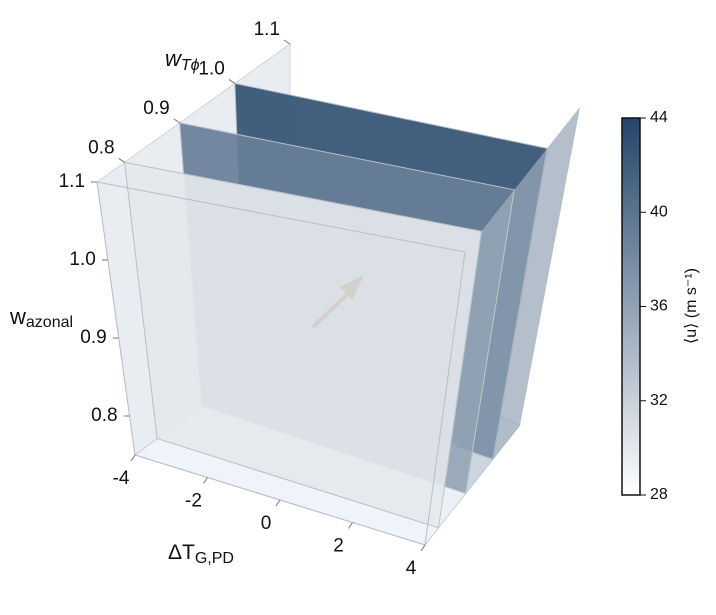 The image size is (716, 615). Describe the element at coordinates (691, 306) in the screenshot. I see `colorbar-label: ⟨u⟩ (m s⁻¹)` at that location.